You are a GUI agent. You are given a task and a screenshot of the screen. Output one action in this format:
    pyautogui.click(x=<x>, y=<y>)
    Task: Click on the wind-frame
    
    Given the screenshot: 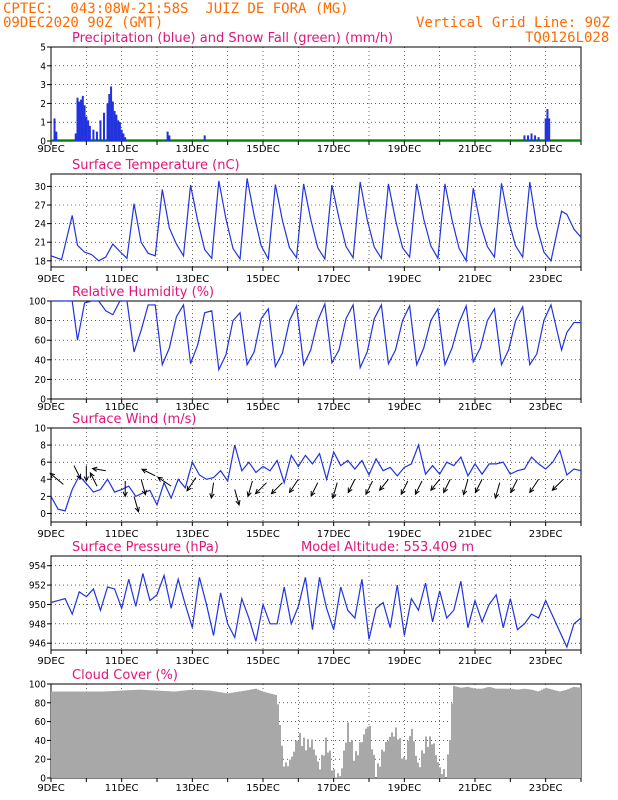 What is the action you would take?
    pyautogui.click(x=316, y=475)
    